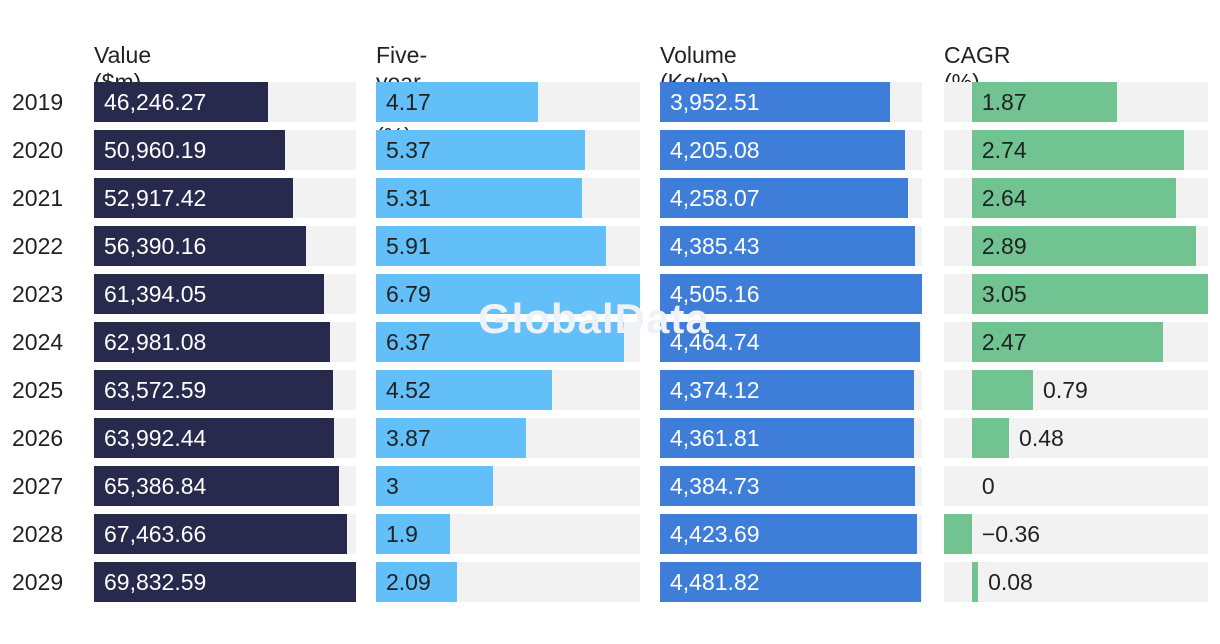 This screenshot has height=644, width=1220. What do you see at coordinates (715, 582) in the screenshot?
I see `data-label: 4,481.82` at bounding box center [715, 582].